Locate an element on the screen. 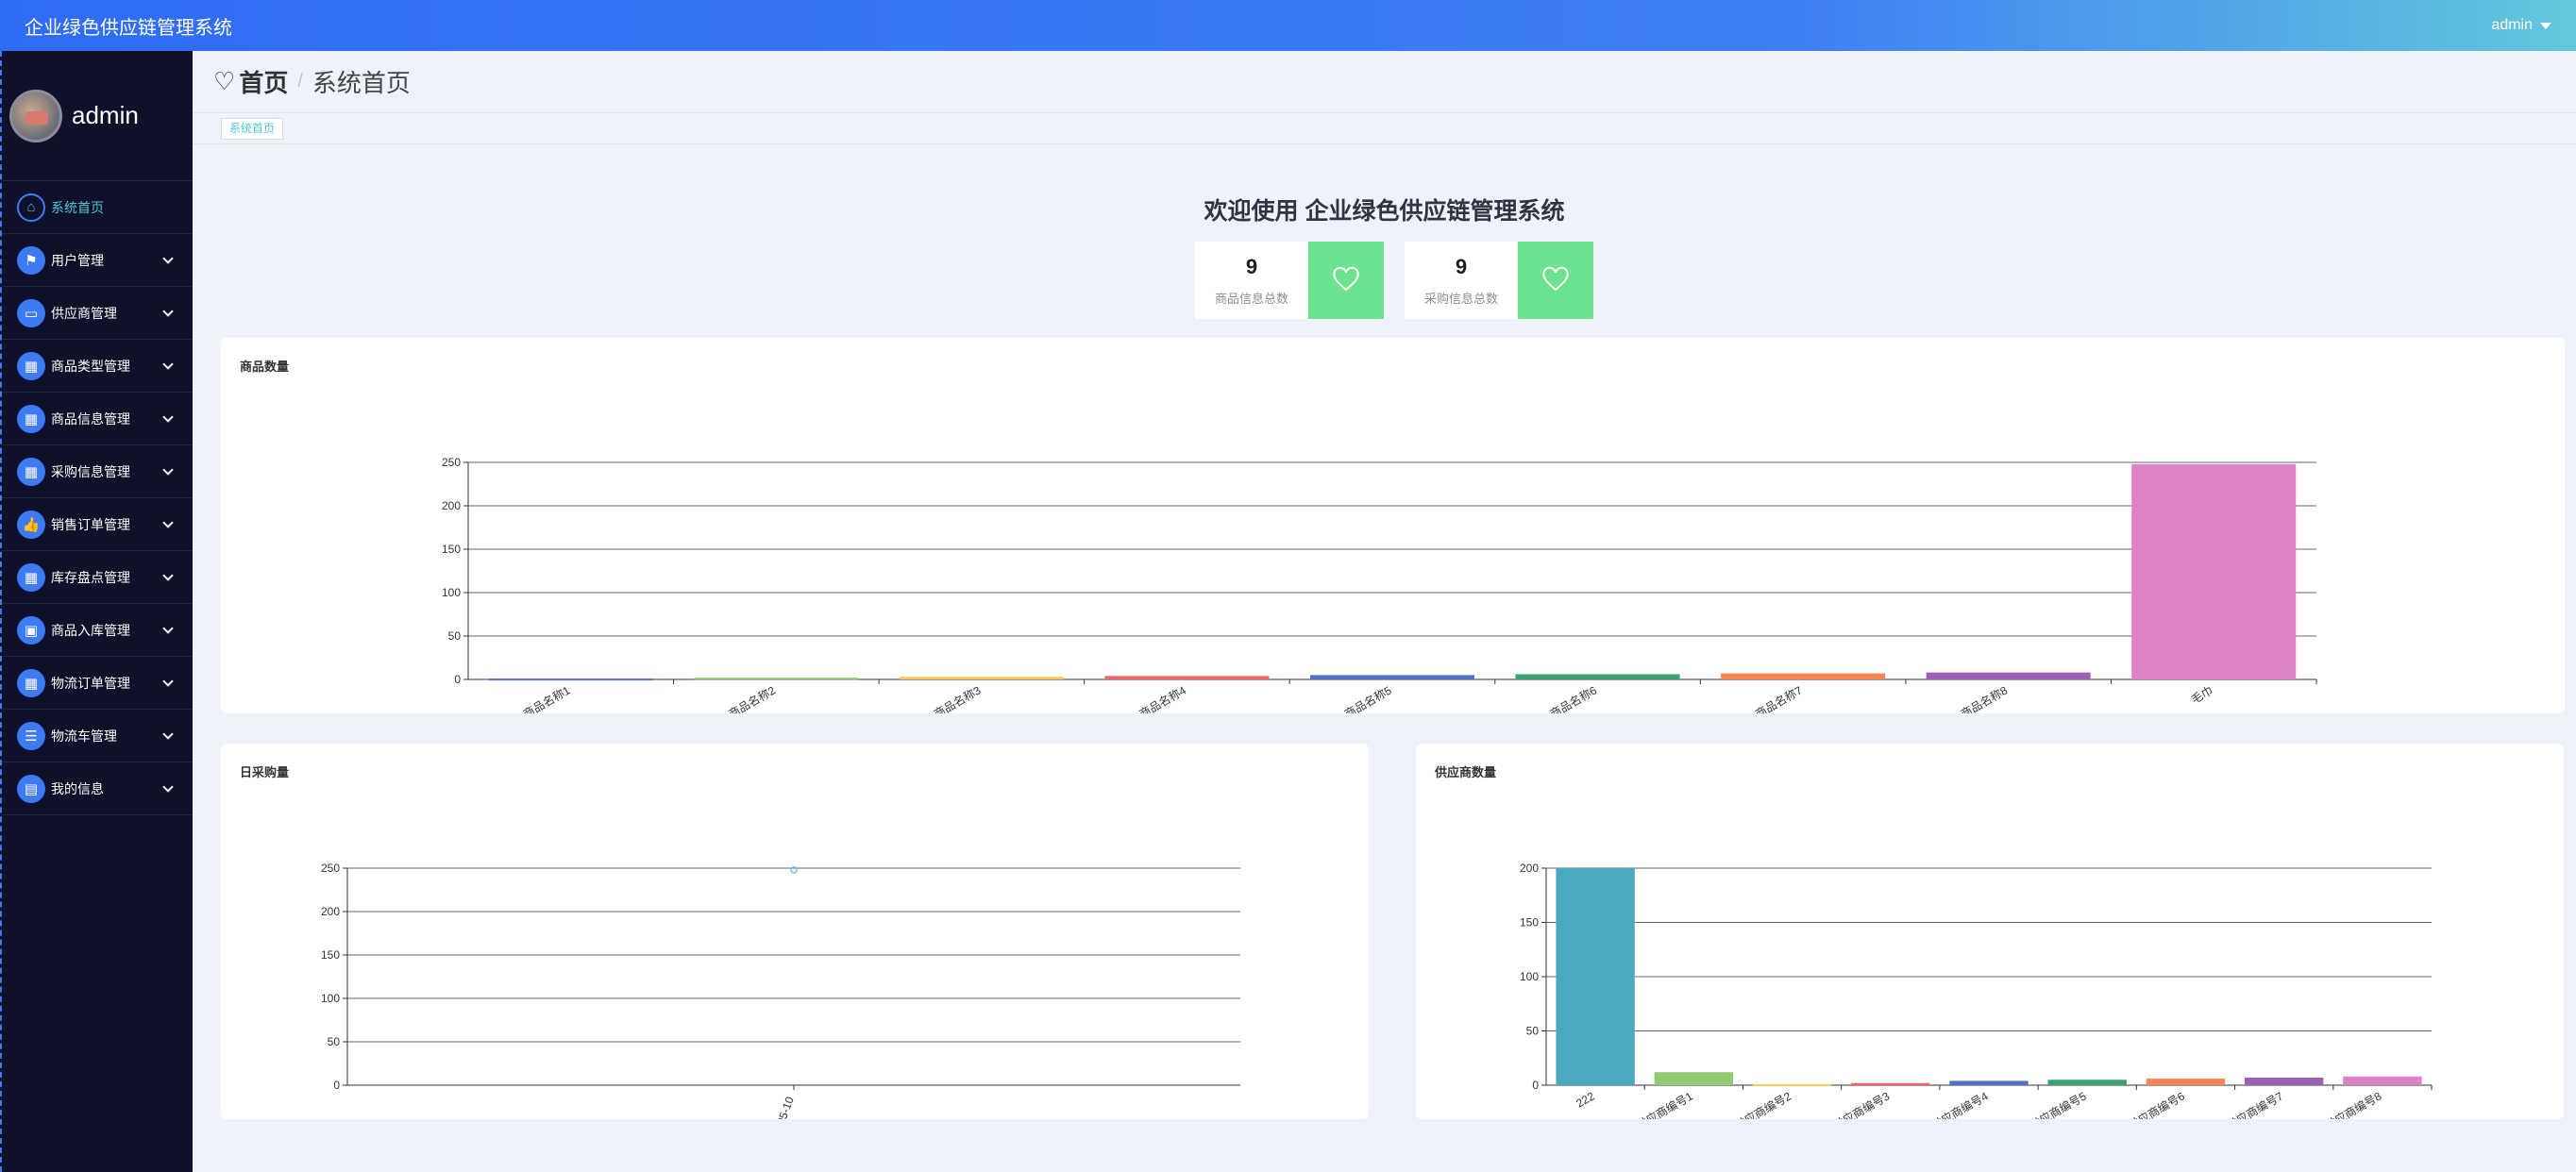 The width and height of the screenshot is (2576, 1172). tab-system-home: 系统首页 is located at coordinates (252, 129).